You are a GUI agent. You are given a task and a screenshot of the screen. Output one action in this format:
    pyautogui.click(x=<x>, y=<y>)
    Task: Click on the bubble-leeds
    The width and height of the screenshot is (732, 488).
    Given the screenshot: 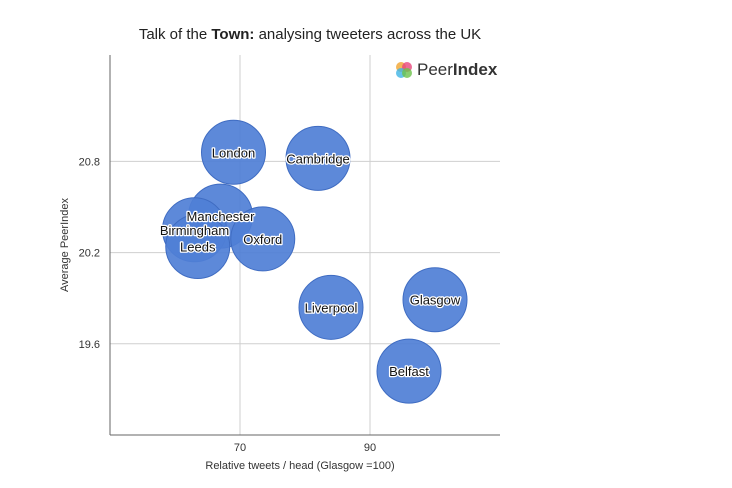 What is the action you would take?
    pyautogui.click(x=198, y=247)
    